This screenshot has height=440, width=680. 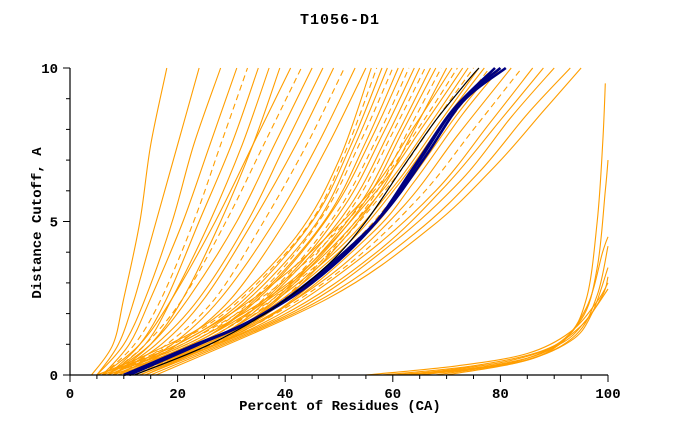 I want to click on y-tick-label: 5, so click(x=54, y=224).